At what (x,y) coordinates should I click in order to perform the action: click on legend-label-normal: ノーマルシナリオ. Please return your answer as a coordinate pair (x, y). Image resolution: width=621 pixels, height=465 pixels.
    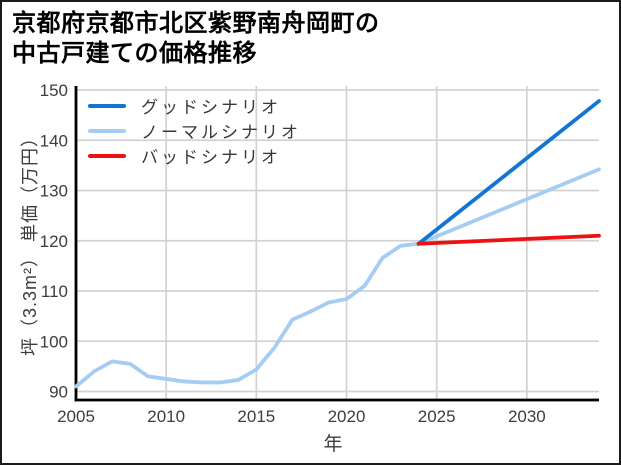
    Looking at the image, I should click on (221, 132).